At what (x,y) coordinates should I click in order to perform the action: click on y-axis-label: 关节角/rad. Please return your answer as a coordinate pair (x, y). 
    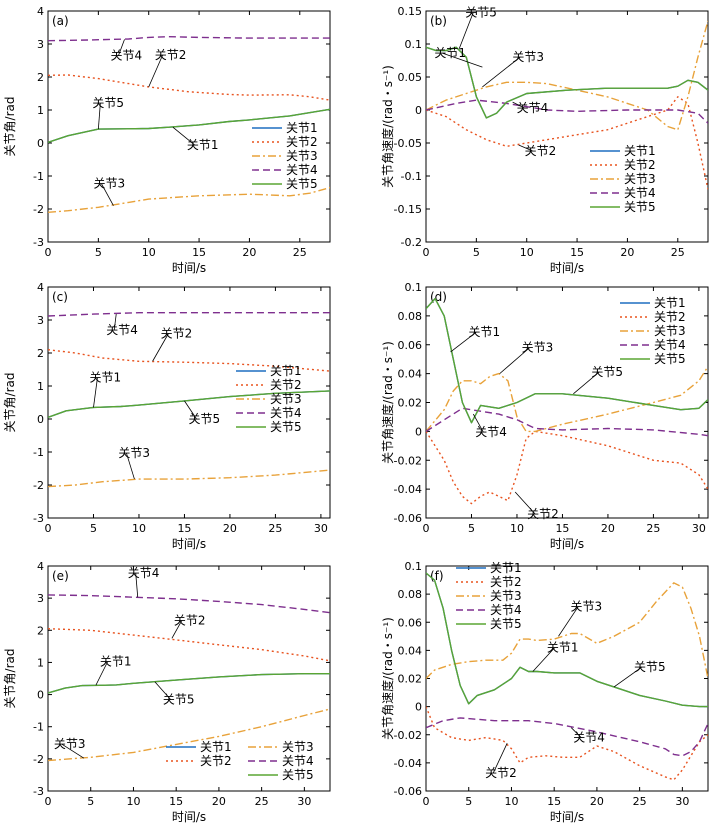
    Looking at the image, I should click on (10, 679).